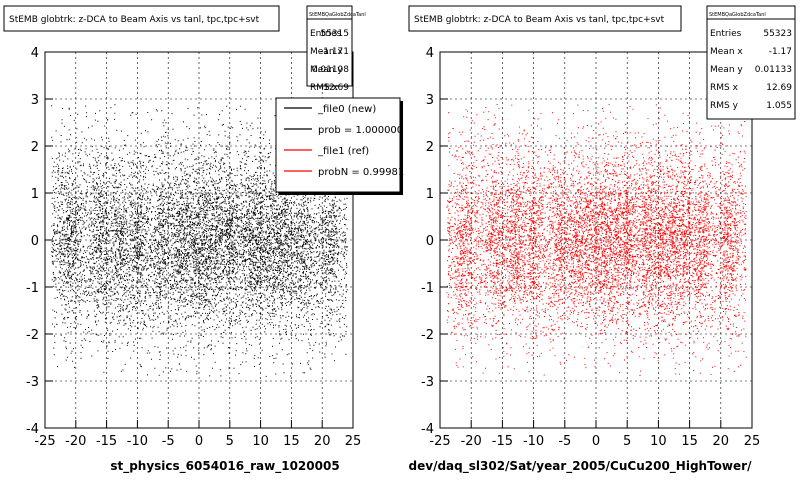 The image size is (800, 484). What do you see at coordinates (224, 466) in the screenshot?
I see `panel-caption: st_physics_6054016_raw_1020005` at bounding box center [224, 466].